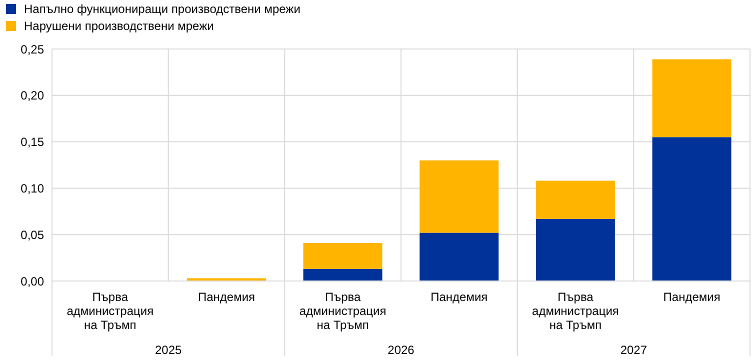  I want to click on legend-label: Нарушени производствени мрежи, so click(119, 25).